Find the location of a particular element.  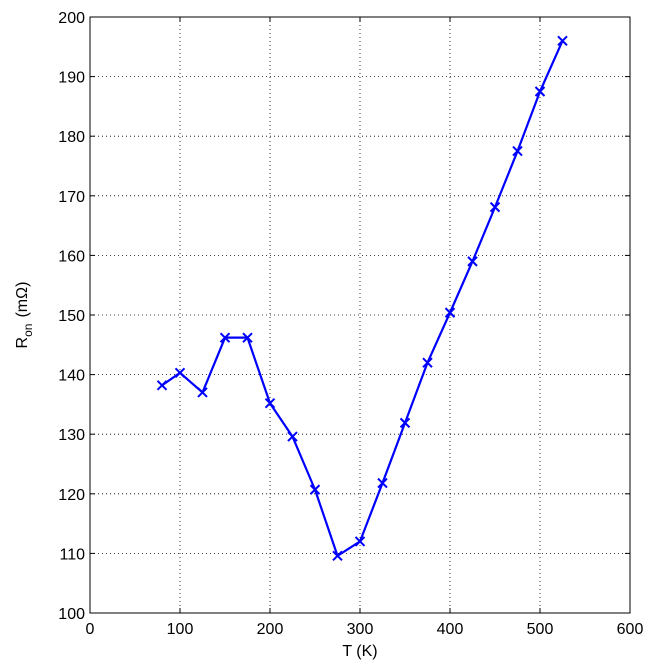

x-axis-label: T (K) is located at coordinates (359, 651).